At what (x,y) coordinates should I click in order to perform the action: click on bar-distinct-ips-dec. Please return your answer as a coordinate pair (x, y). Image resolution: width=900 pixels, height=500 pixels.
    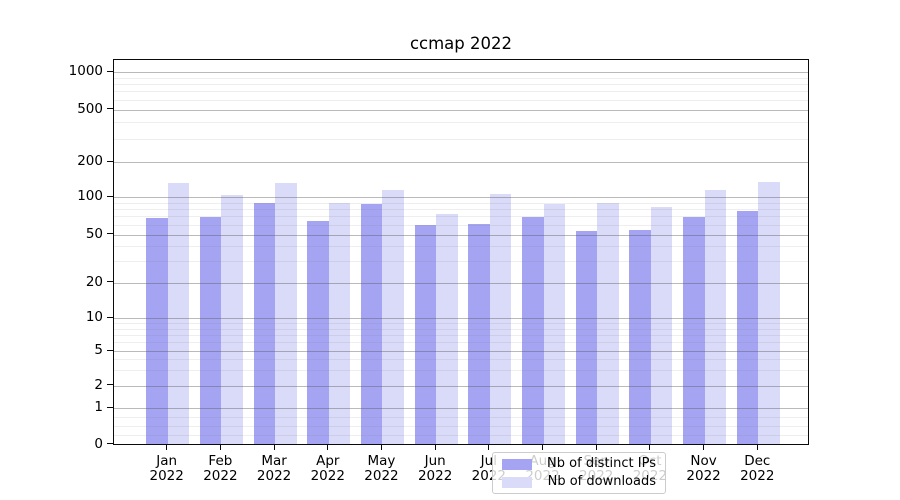
    Looking at the image, I should click on (747, 327).